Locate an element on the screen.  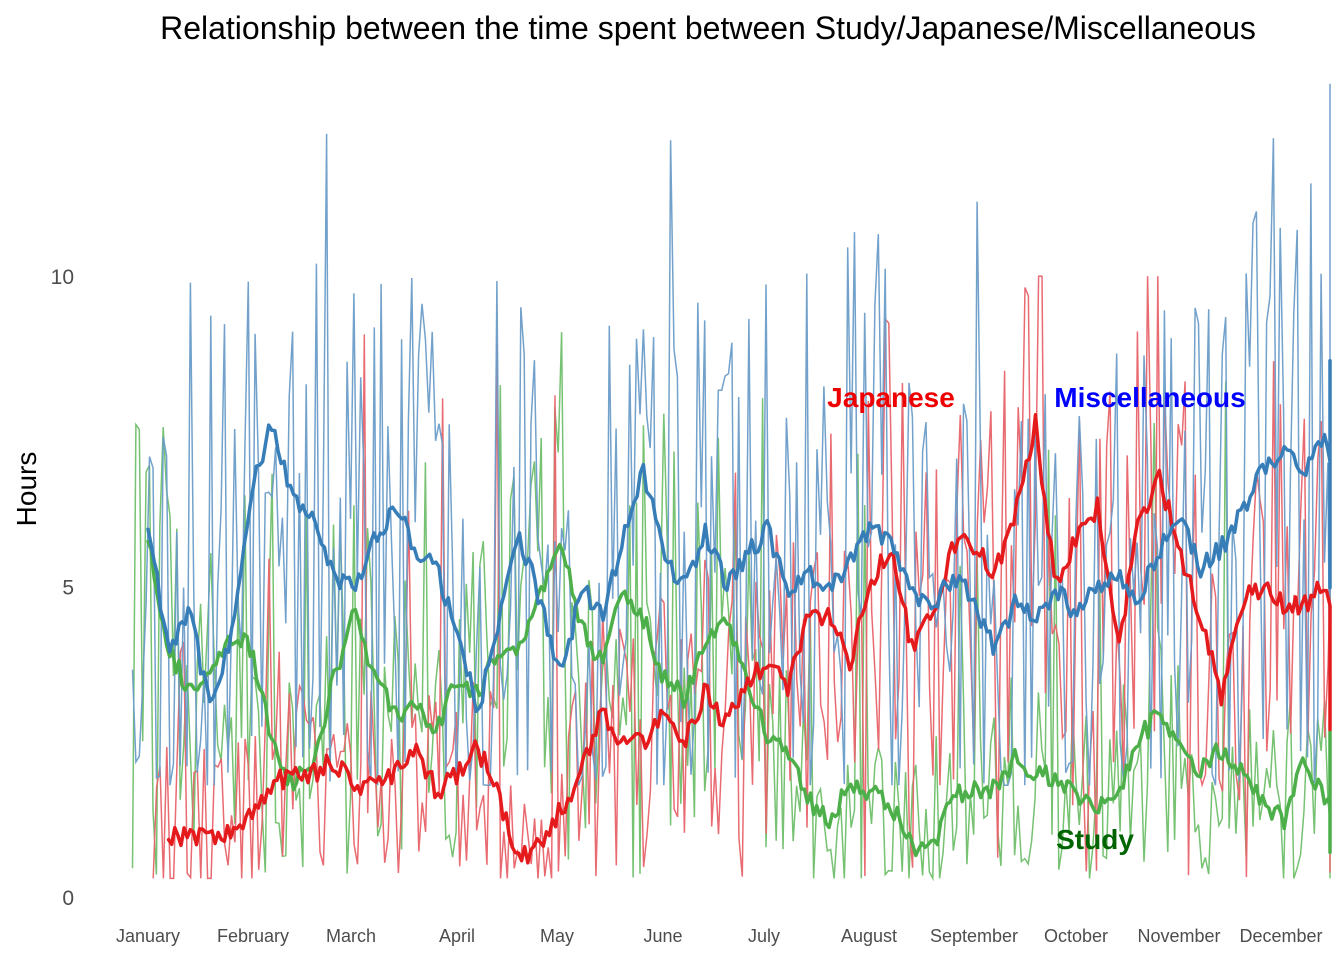
x-tick-label: September is located at coordinates (974, 936).